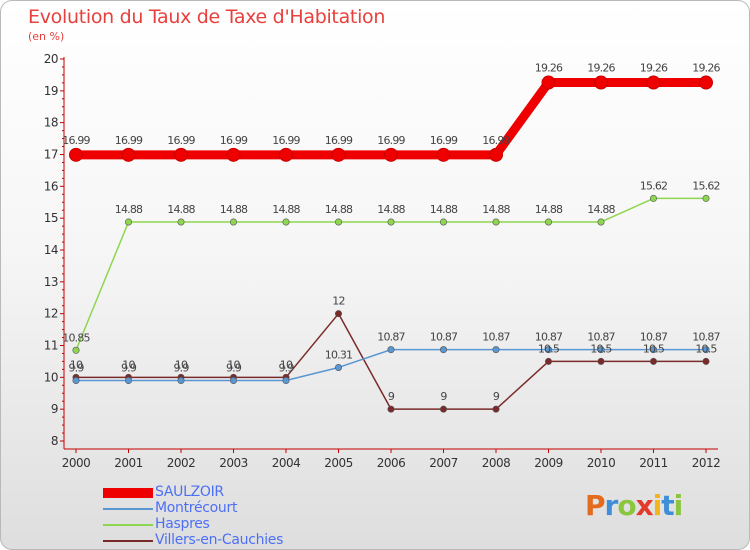  Describe the element at coordinates (189, 492) in the screenshot. I see `legend-label: SAULZOIR` at that location.